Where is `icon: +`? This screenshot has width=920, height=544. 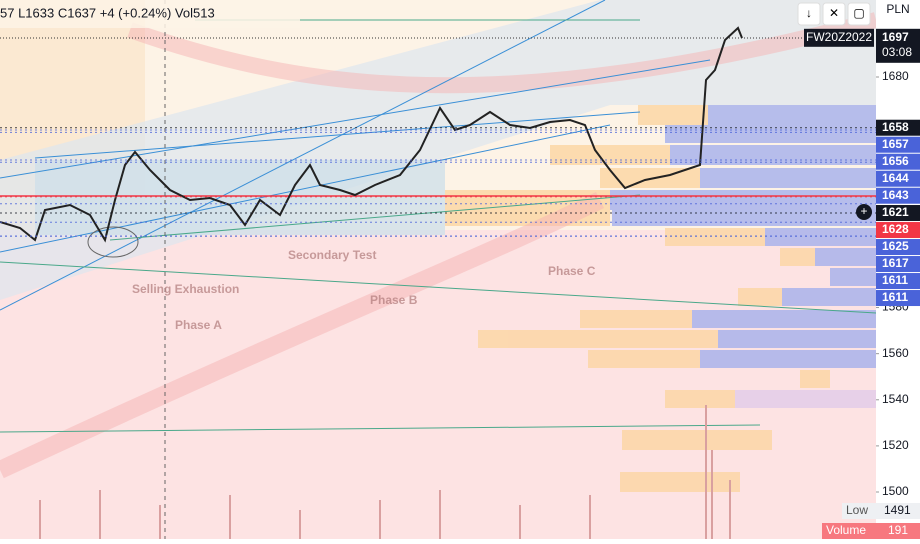
icon: + is located at coordinates (863, 211).